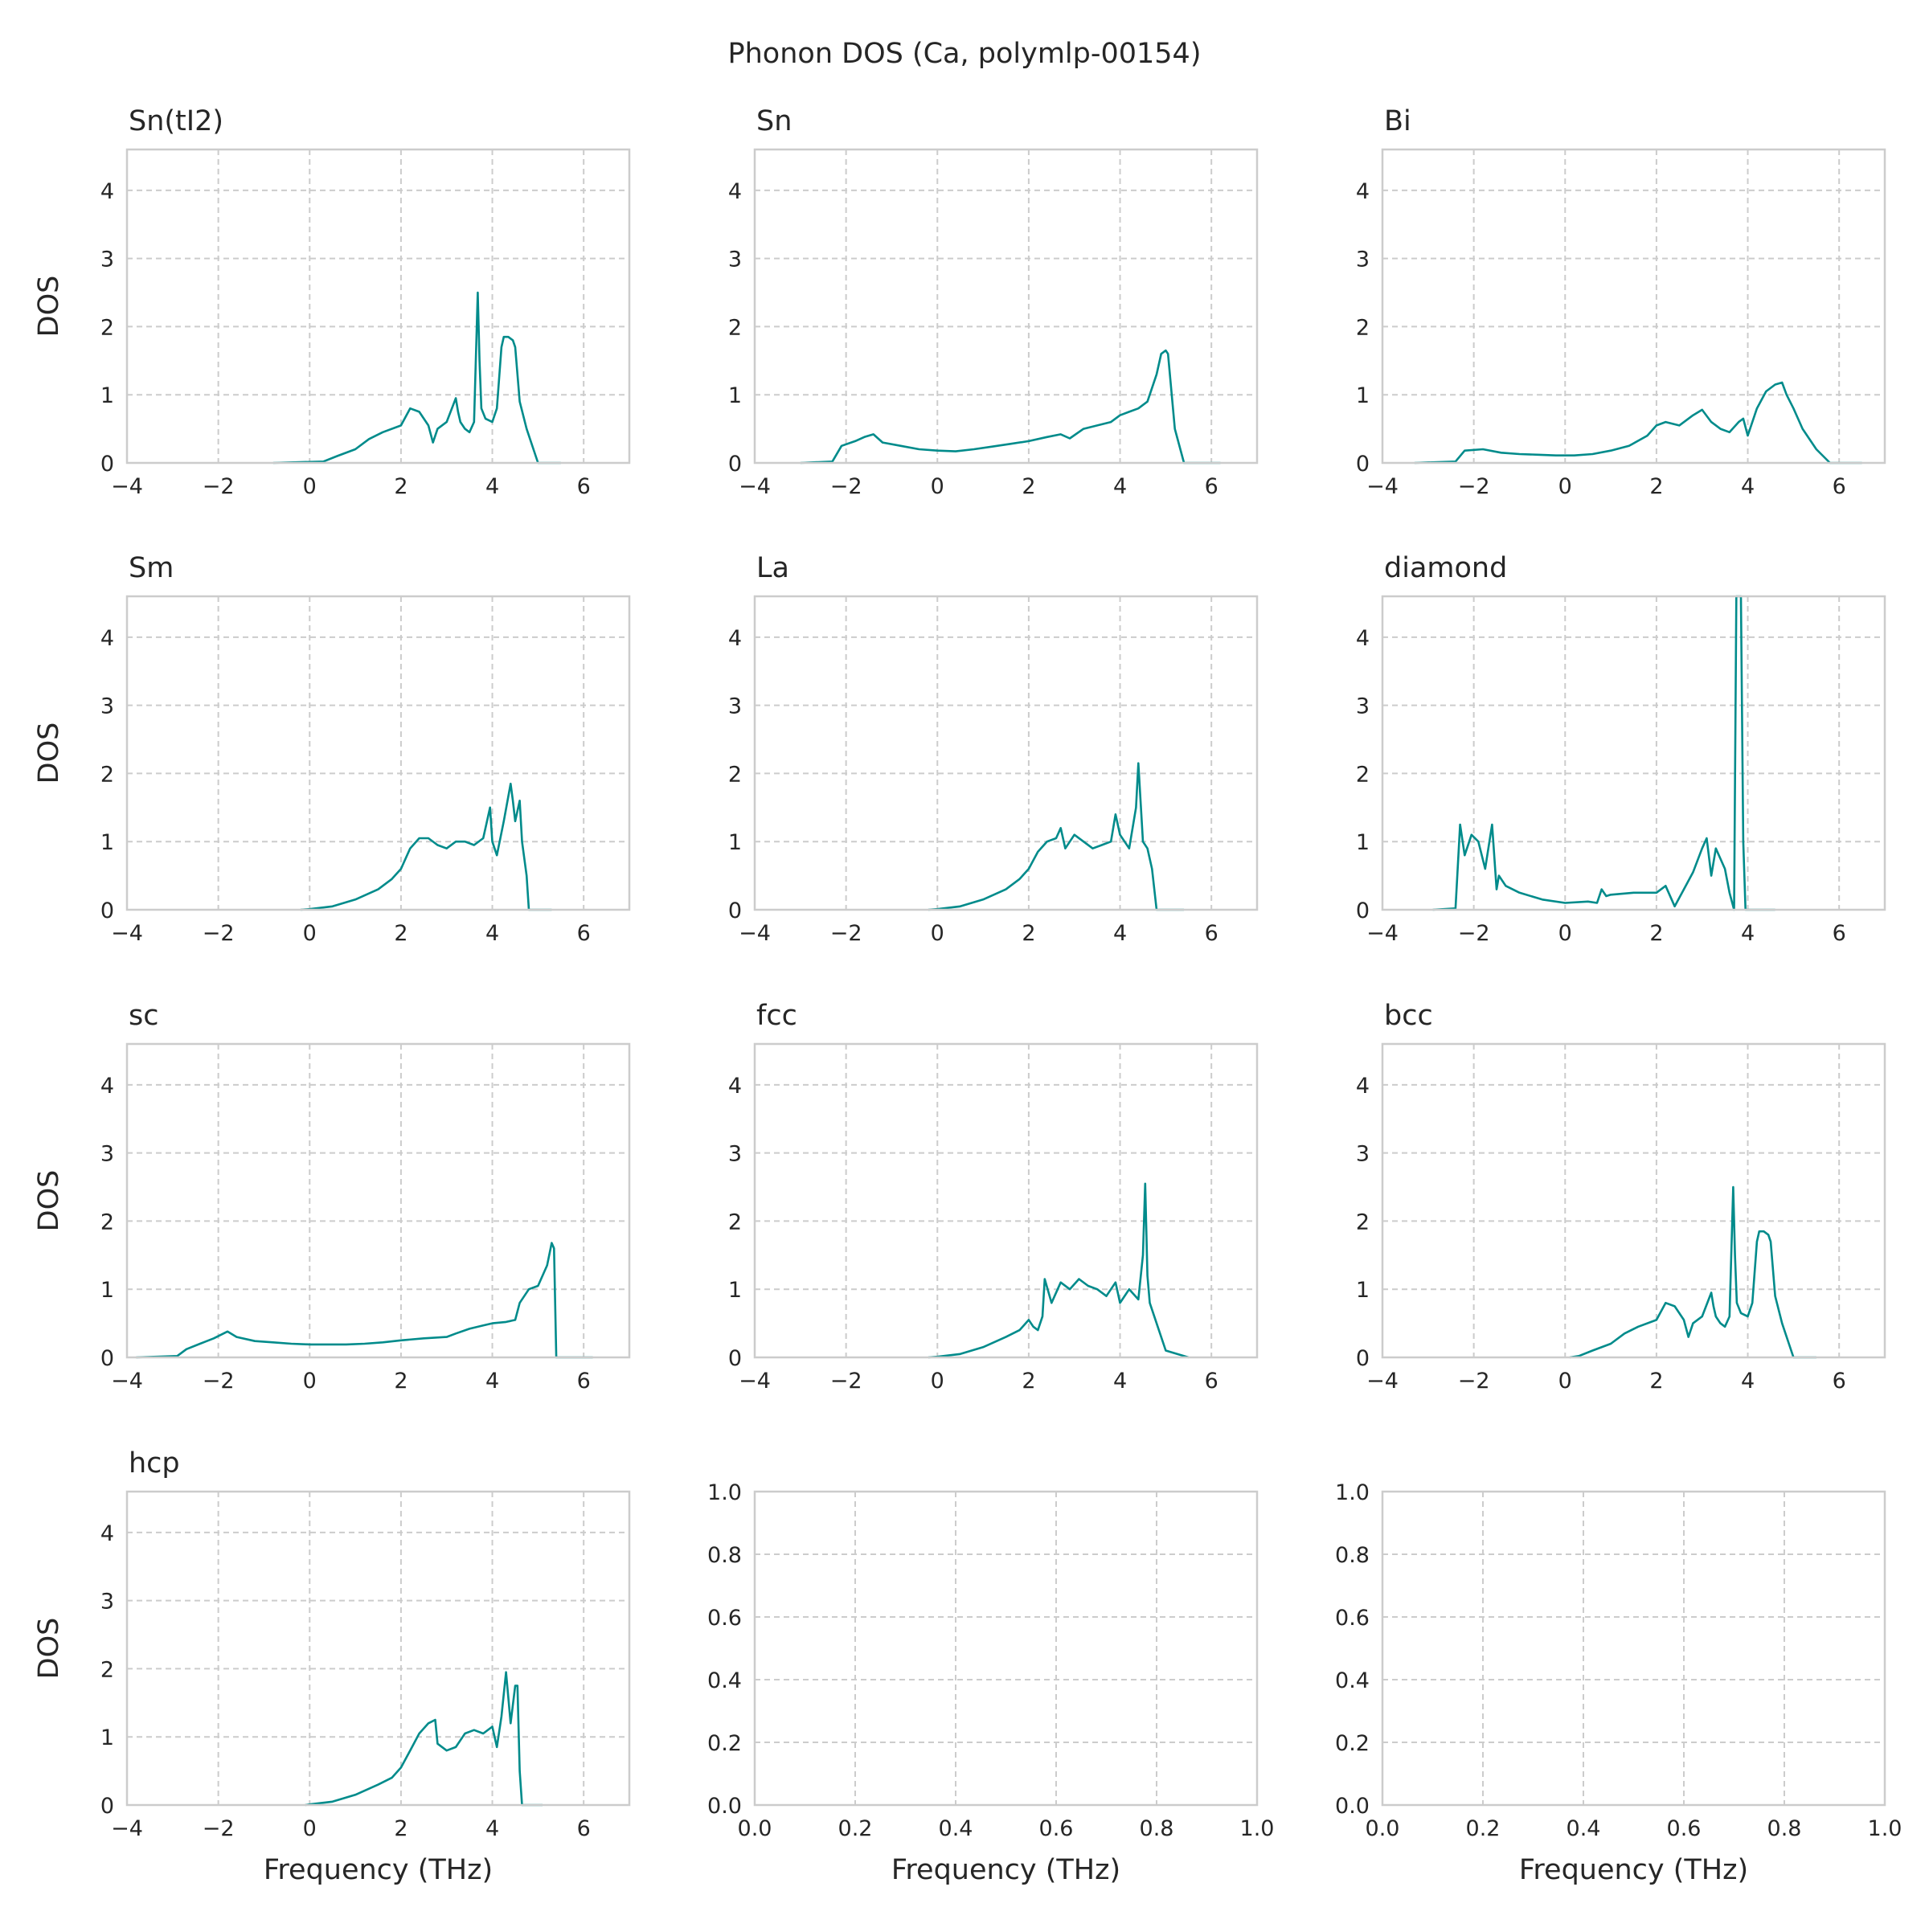  I want to click on subplot-title: Bi, so click(1397, 121).